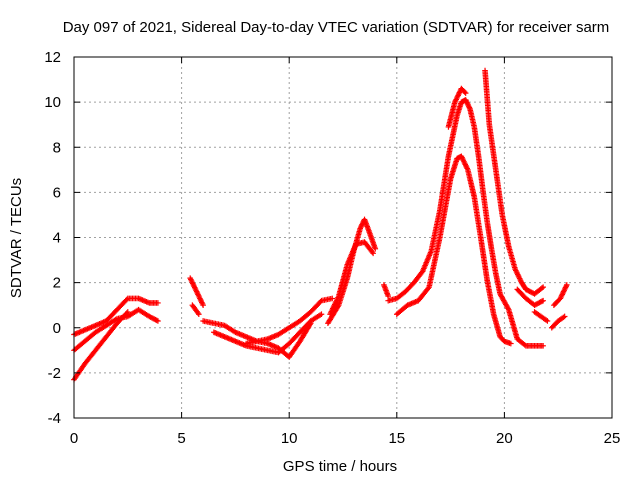 The width and height of the screenshot is (640, 480). I want to click on x-tick-label: 15, so click(396, 438).